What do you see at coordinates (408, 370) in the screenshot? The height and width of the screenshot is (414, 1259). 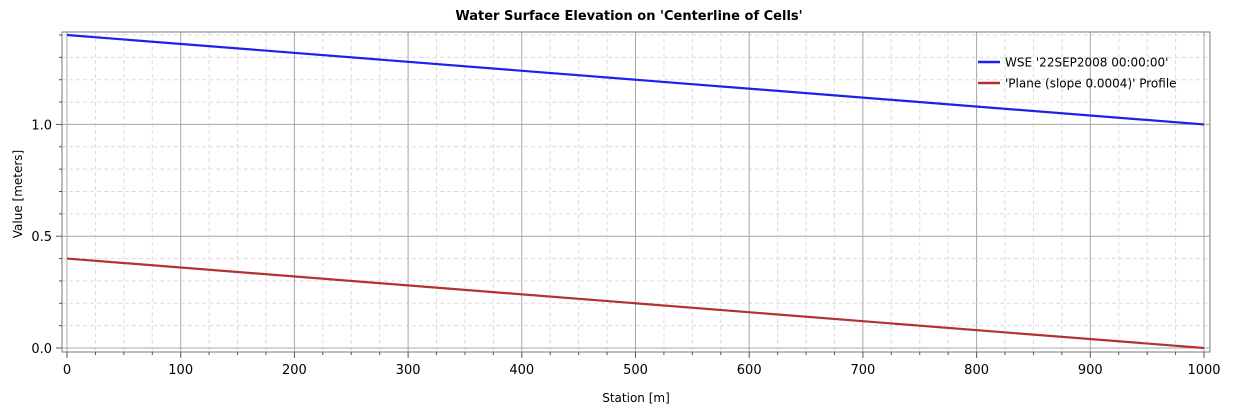 I see `x-tick-label: 300` at bounding box center [408, 370].